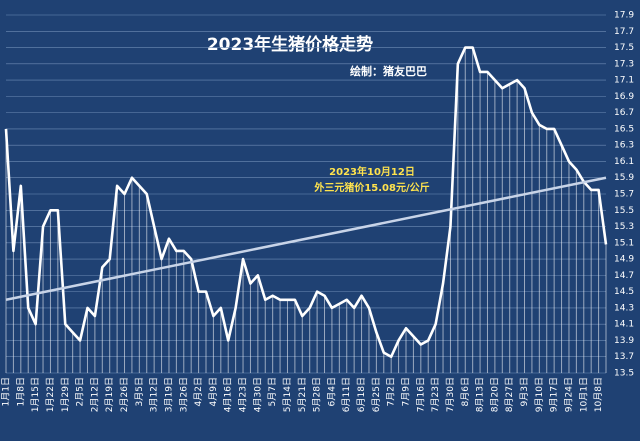 The image size is (640, 441). What do you see at coordinates (624, 16) in the screenshot?
I see `y-tick-label: 17.9` at bounding box center [624, 16].